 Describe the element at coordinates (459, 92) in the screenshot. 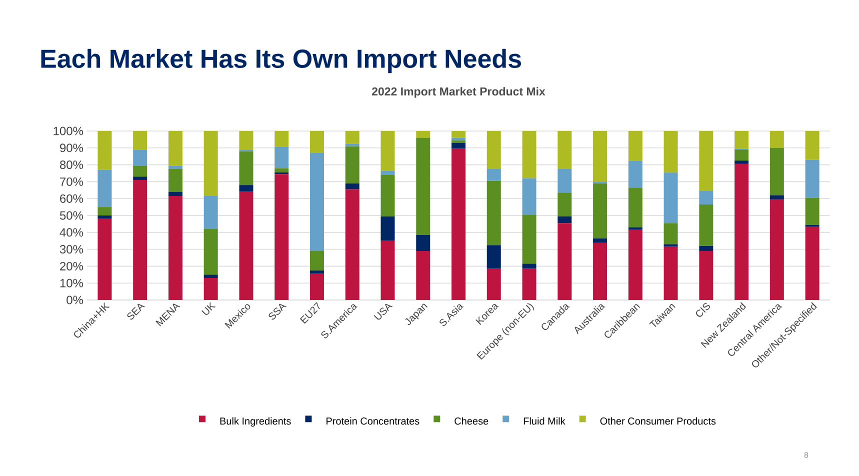

I see `chart-title: 2022 Import Market Product Mix` at that location.